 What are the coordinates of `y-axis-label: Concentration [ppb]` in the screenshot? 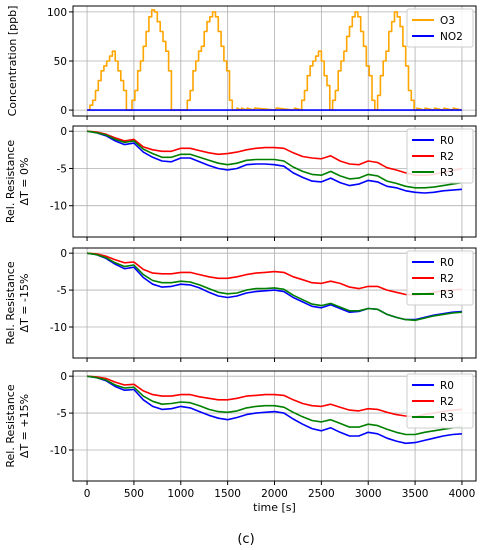 It's located at (12, 61).